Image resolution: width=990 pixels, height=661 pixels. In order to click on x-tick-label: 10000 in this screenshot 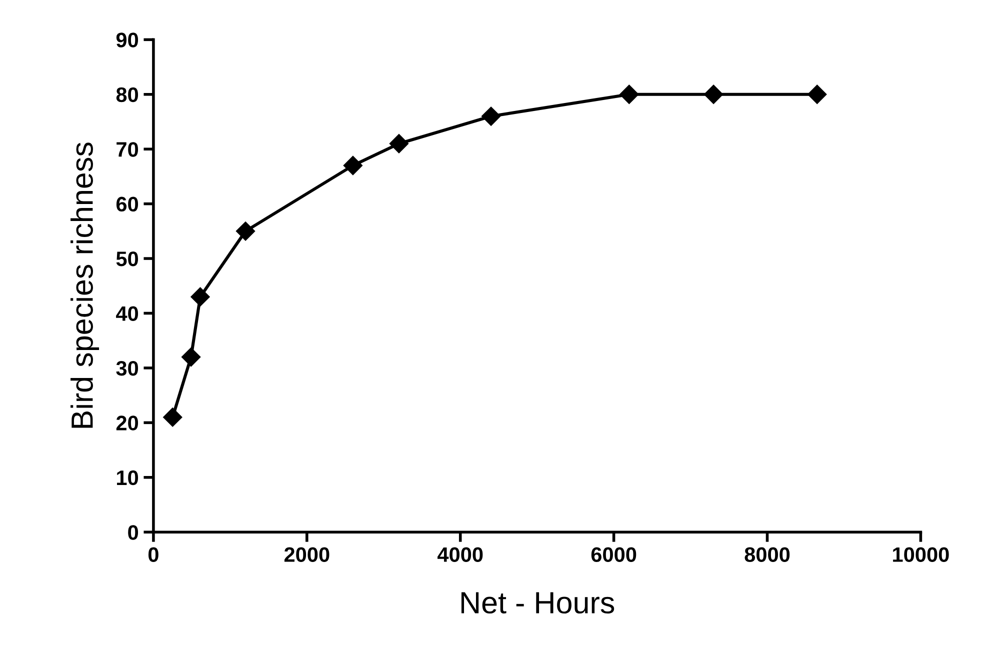, I will do `click(921, 554)`.